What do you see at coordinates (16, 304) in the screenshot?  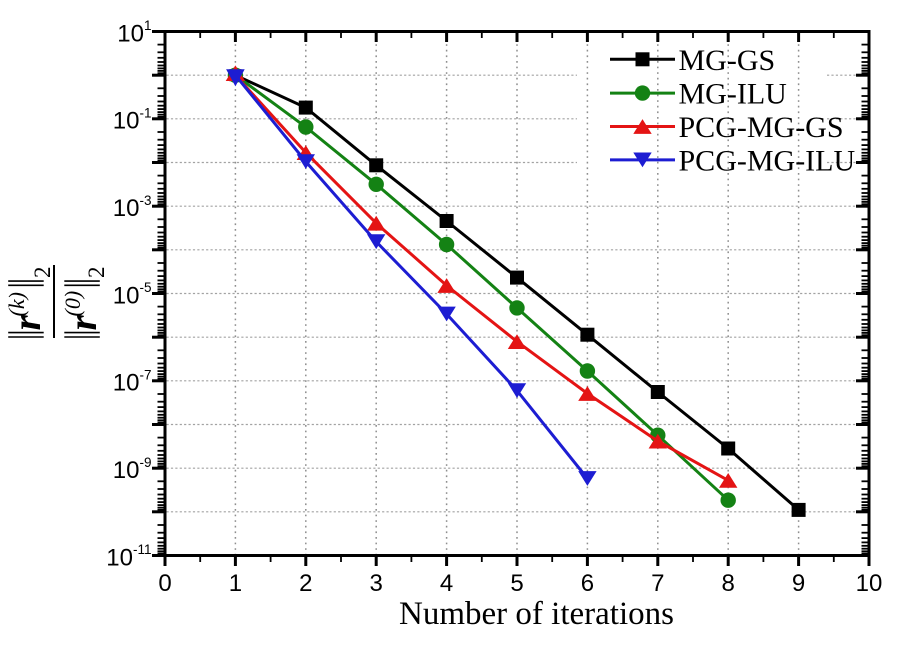 I see `svg-text: (k)` at bounding box center [16, 304].